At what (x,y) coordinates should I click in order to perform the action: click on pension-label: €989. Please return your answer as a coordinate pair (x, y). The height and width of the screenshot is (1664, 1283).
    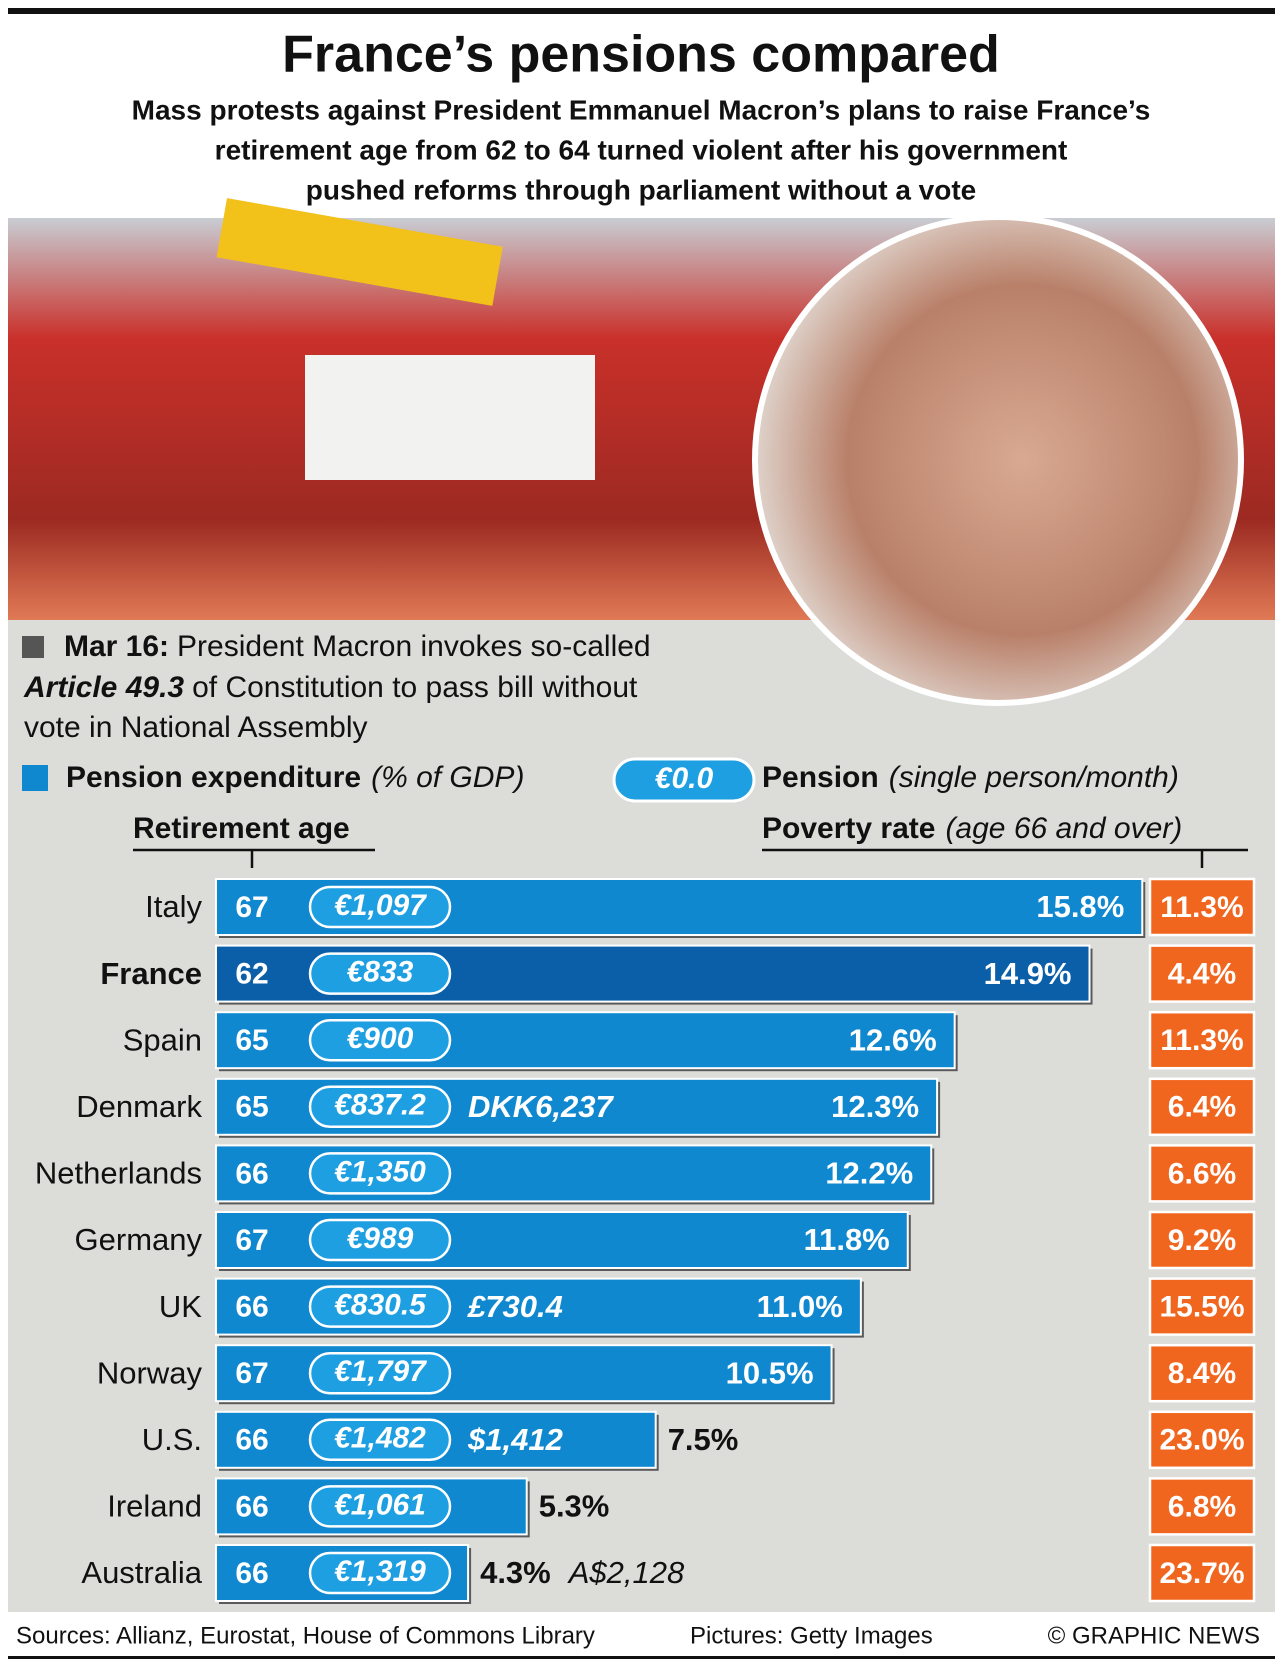
    Looking at the image, I should click on (380, 1238).